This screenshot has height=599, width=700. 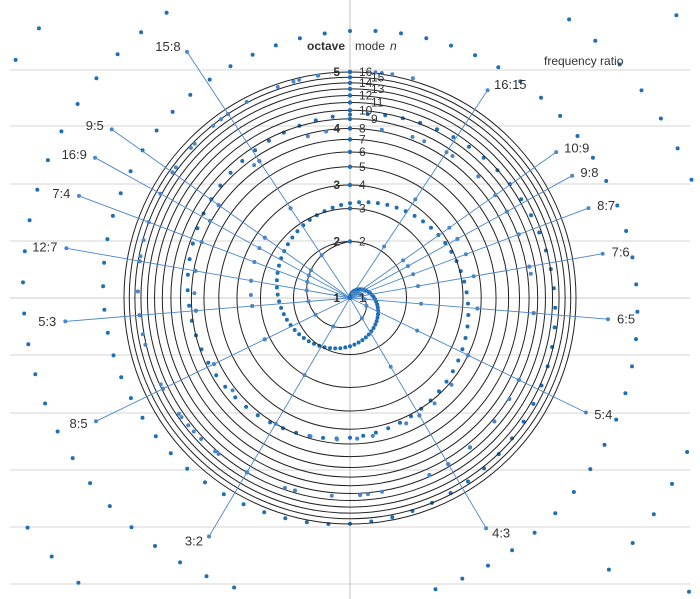 What do you see at coordinates (362, 242) in the screenshot?
I see `mode-label: 2` at bounding box center [362, 242].